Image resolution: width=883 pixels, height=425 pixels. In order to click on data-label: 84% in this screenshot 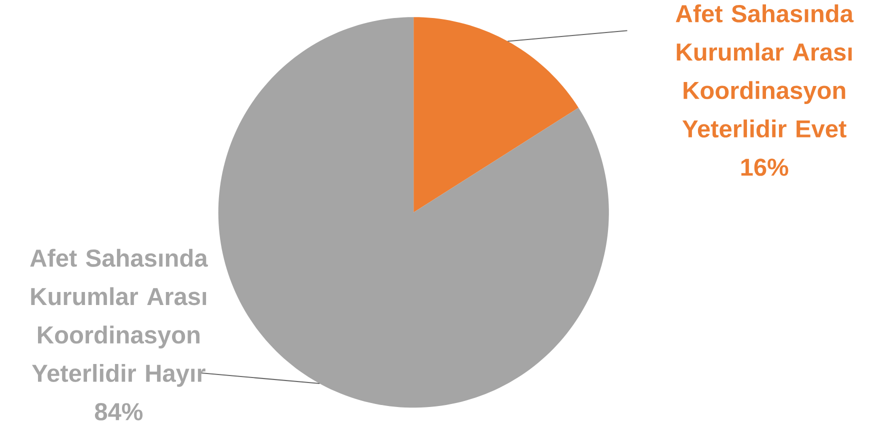, I will do `click(118, 411)`.